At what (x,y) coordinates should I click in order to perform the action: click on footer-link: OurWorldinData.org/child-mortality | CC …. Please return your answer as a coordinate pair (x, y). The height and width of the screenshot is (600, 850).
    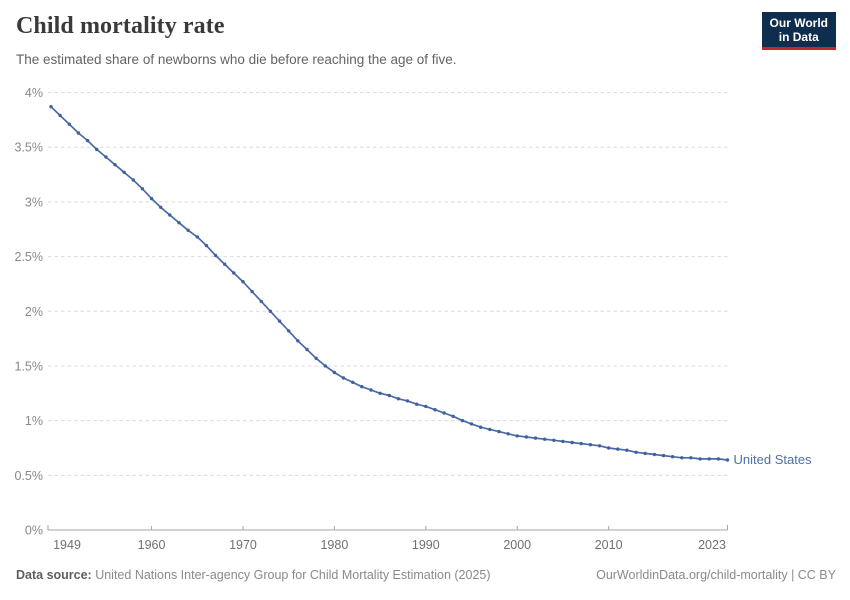
    Looking at the image, I should click on (716, 575).